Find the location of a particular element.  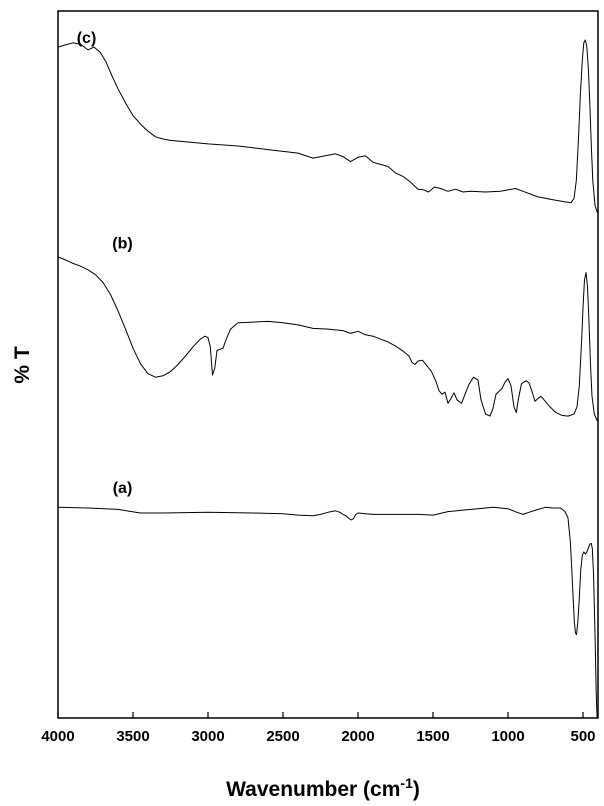

x-tick-label-500: 500 is located at coordinates (582, 736).